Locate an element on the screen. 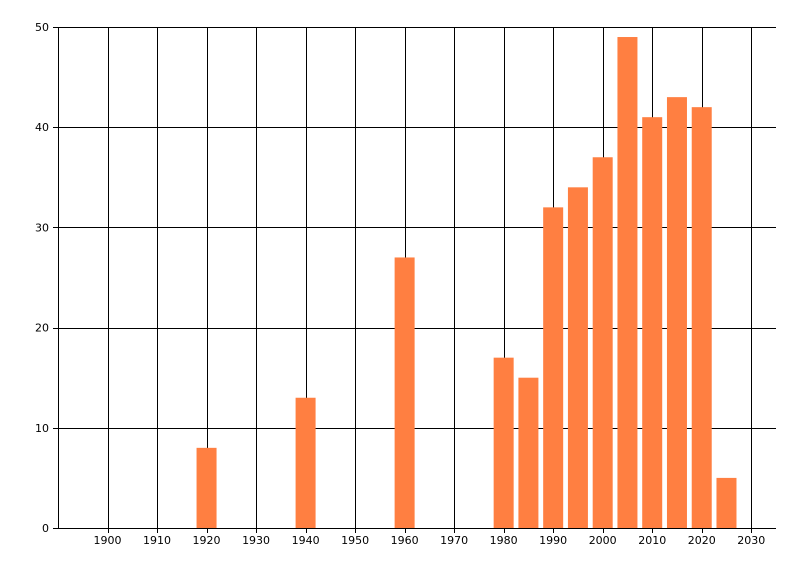  x-tick-label: 1930 is located at coordinates (256, 540).